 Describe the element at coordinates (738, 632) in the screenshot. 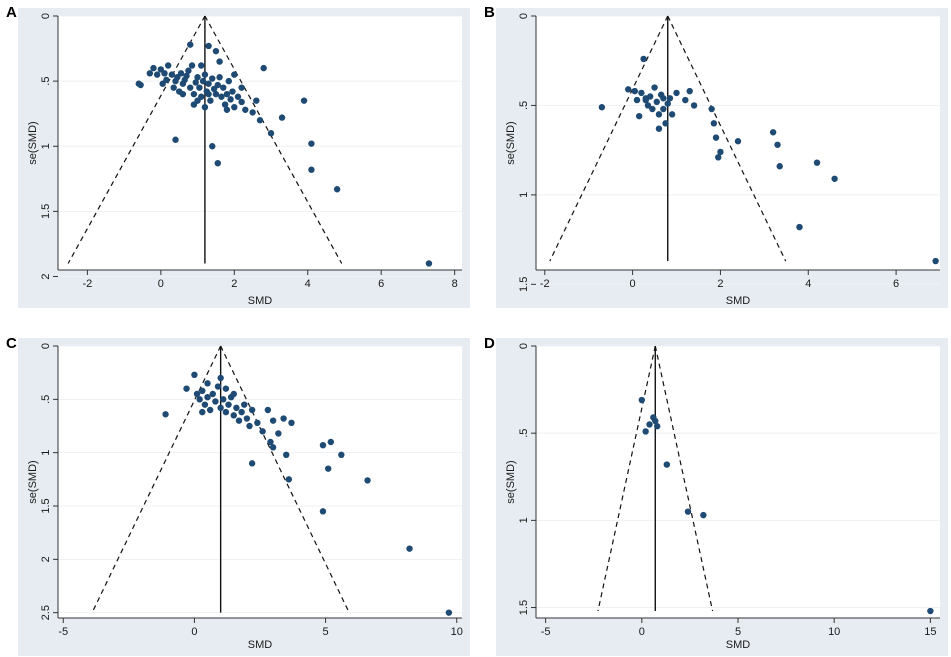

I see `panel-d-x-tick-label: 5` at that location.